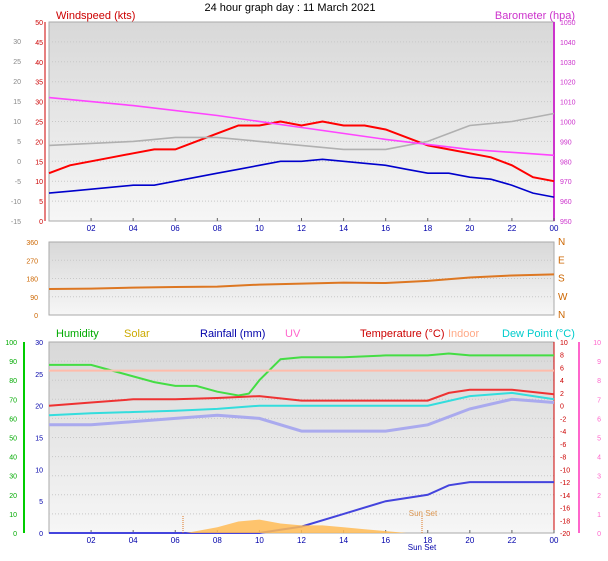  Describe the element at coordinates (599, 381) in the screenshot. I see `uv-tick: 8` at that location.